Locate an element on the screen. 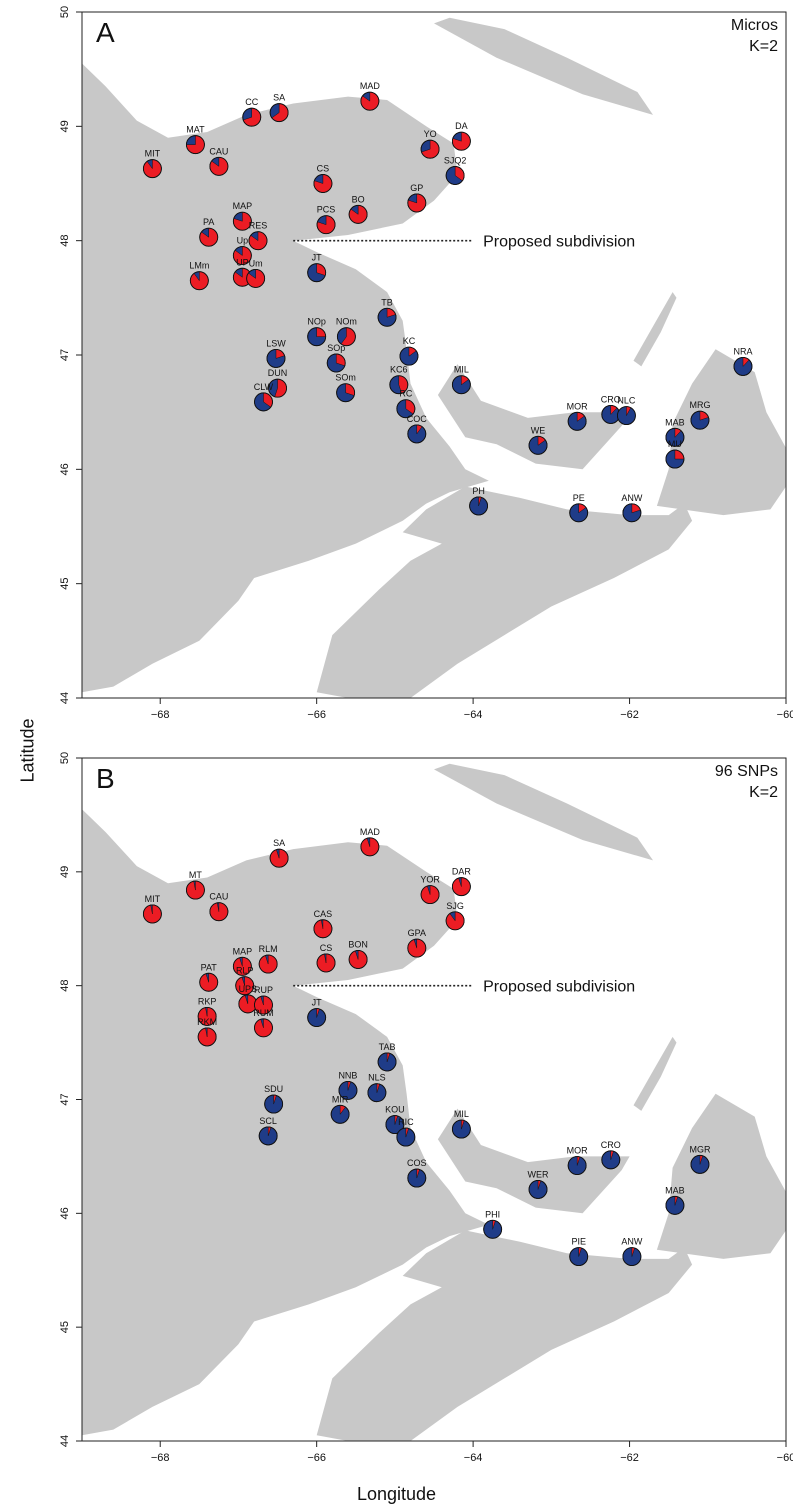  site-sa: SA is located at coordinates (279, 108).